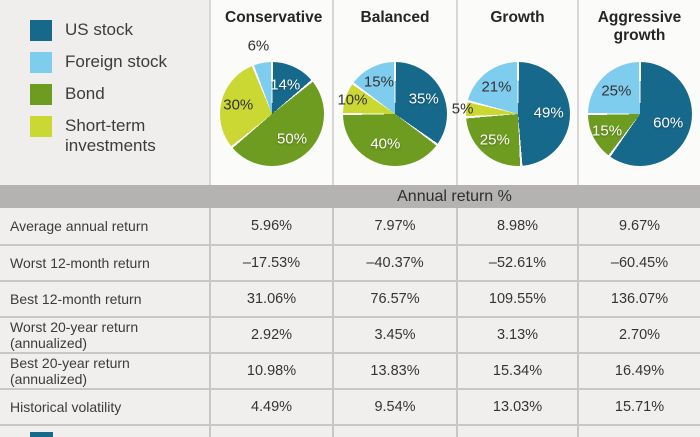  What do you see at coordinates (271, 101) in the screenshot?
I see `pie-chart-conservative: 14% 50% 30% 6%` at bounding box center [271, 101].